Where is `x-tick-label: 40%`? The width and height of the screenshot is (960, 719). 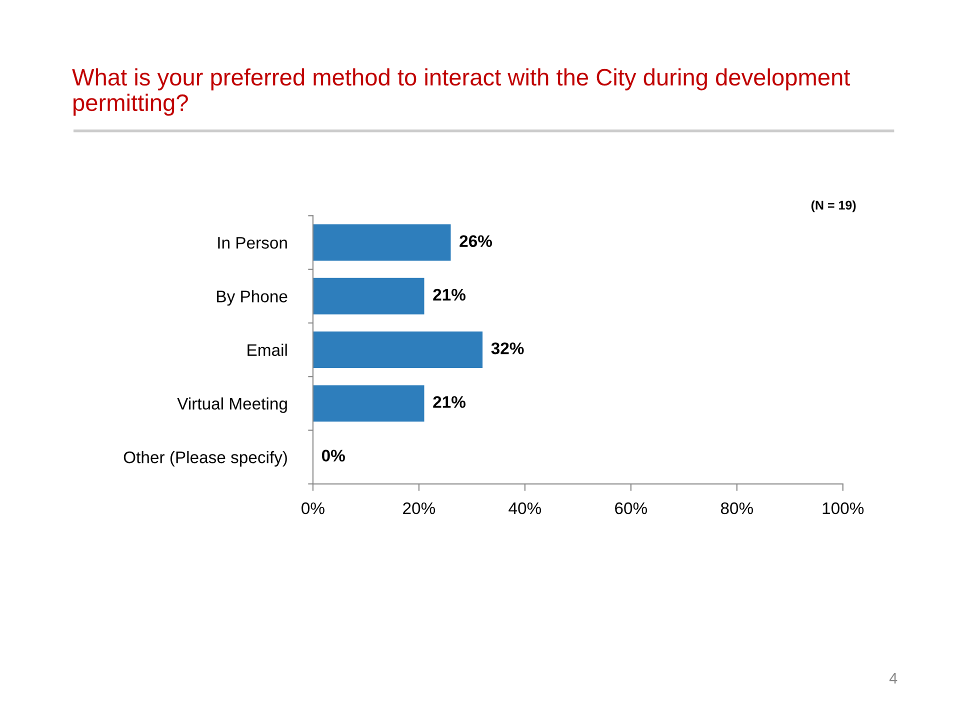
x-tick-label: 40% is located at coordinates (525, 508).